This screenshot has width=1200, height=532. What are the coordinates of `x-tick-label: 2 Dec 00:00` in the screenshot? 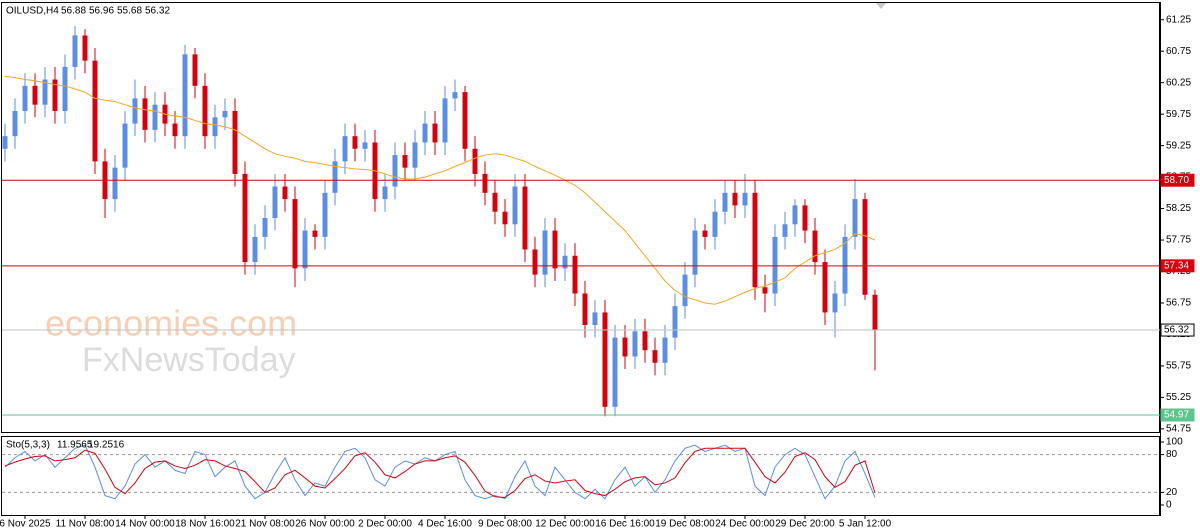 It's located at (385, 524).